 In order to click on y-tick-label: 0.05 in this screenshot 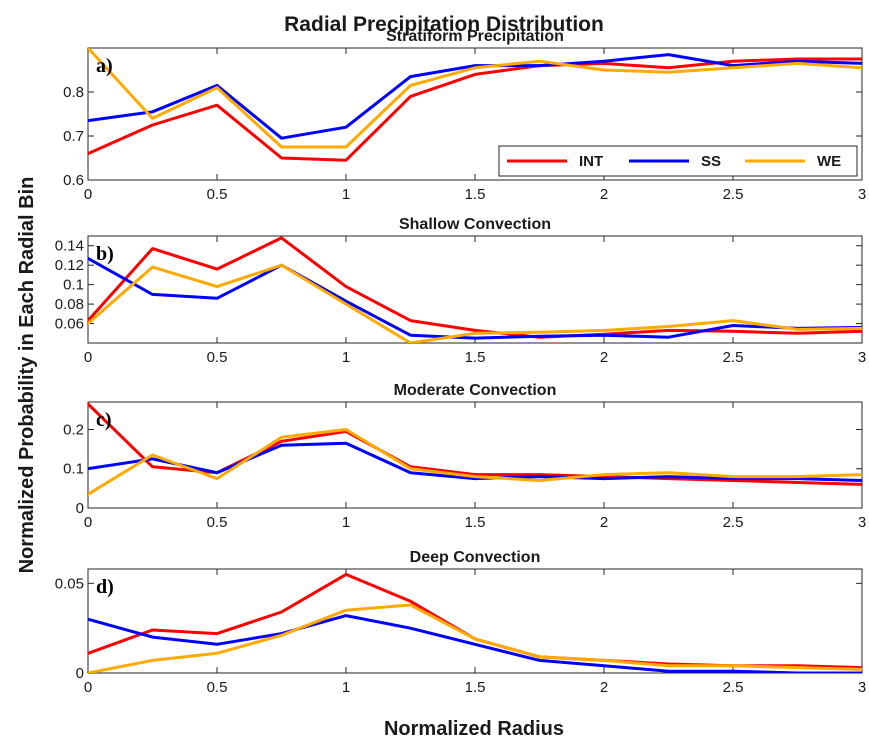, I will do `click(69, 583)`.